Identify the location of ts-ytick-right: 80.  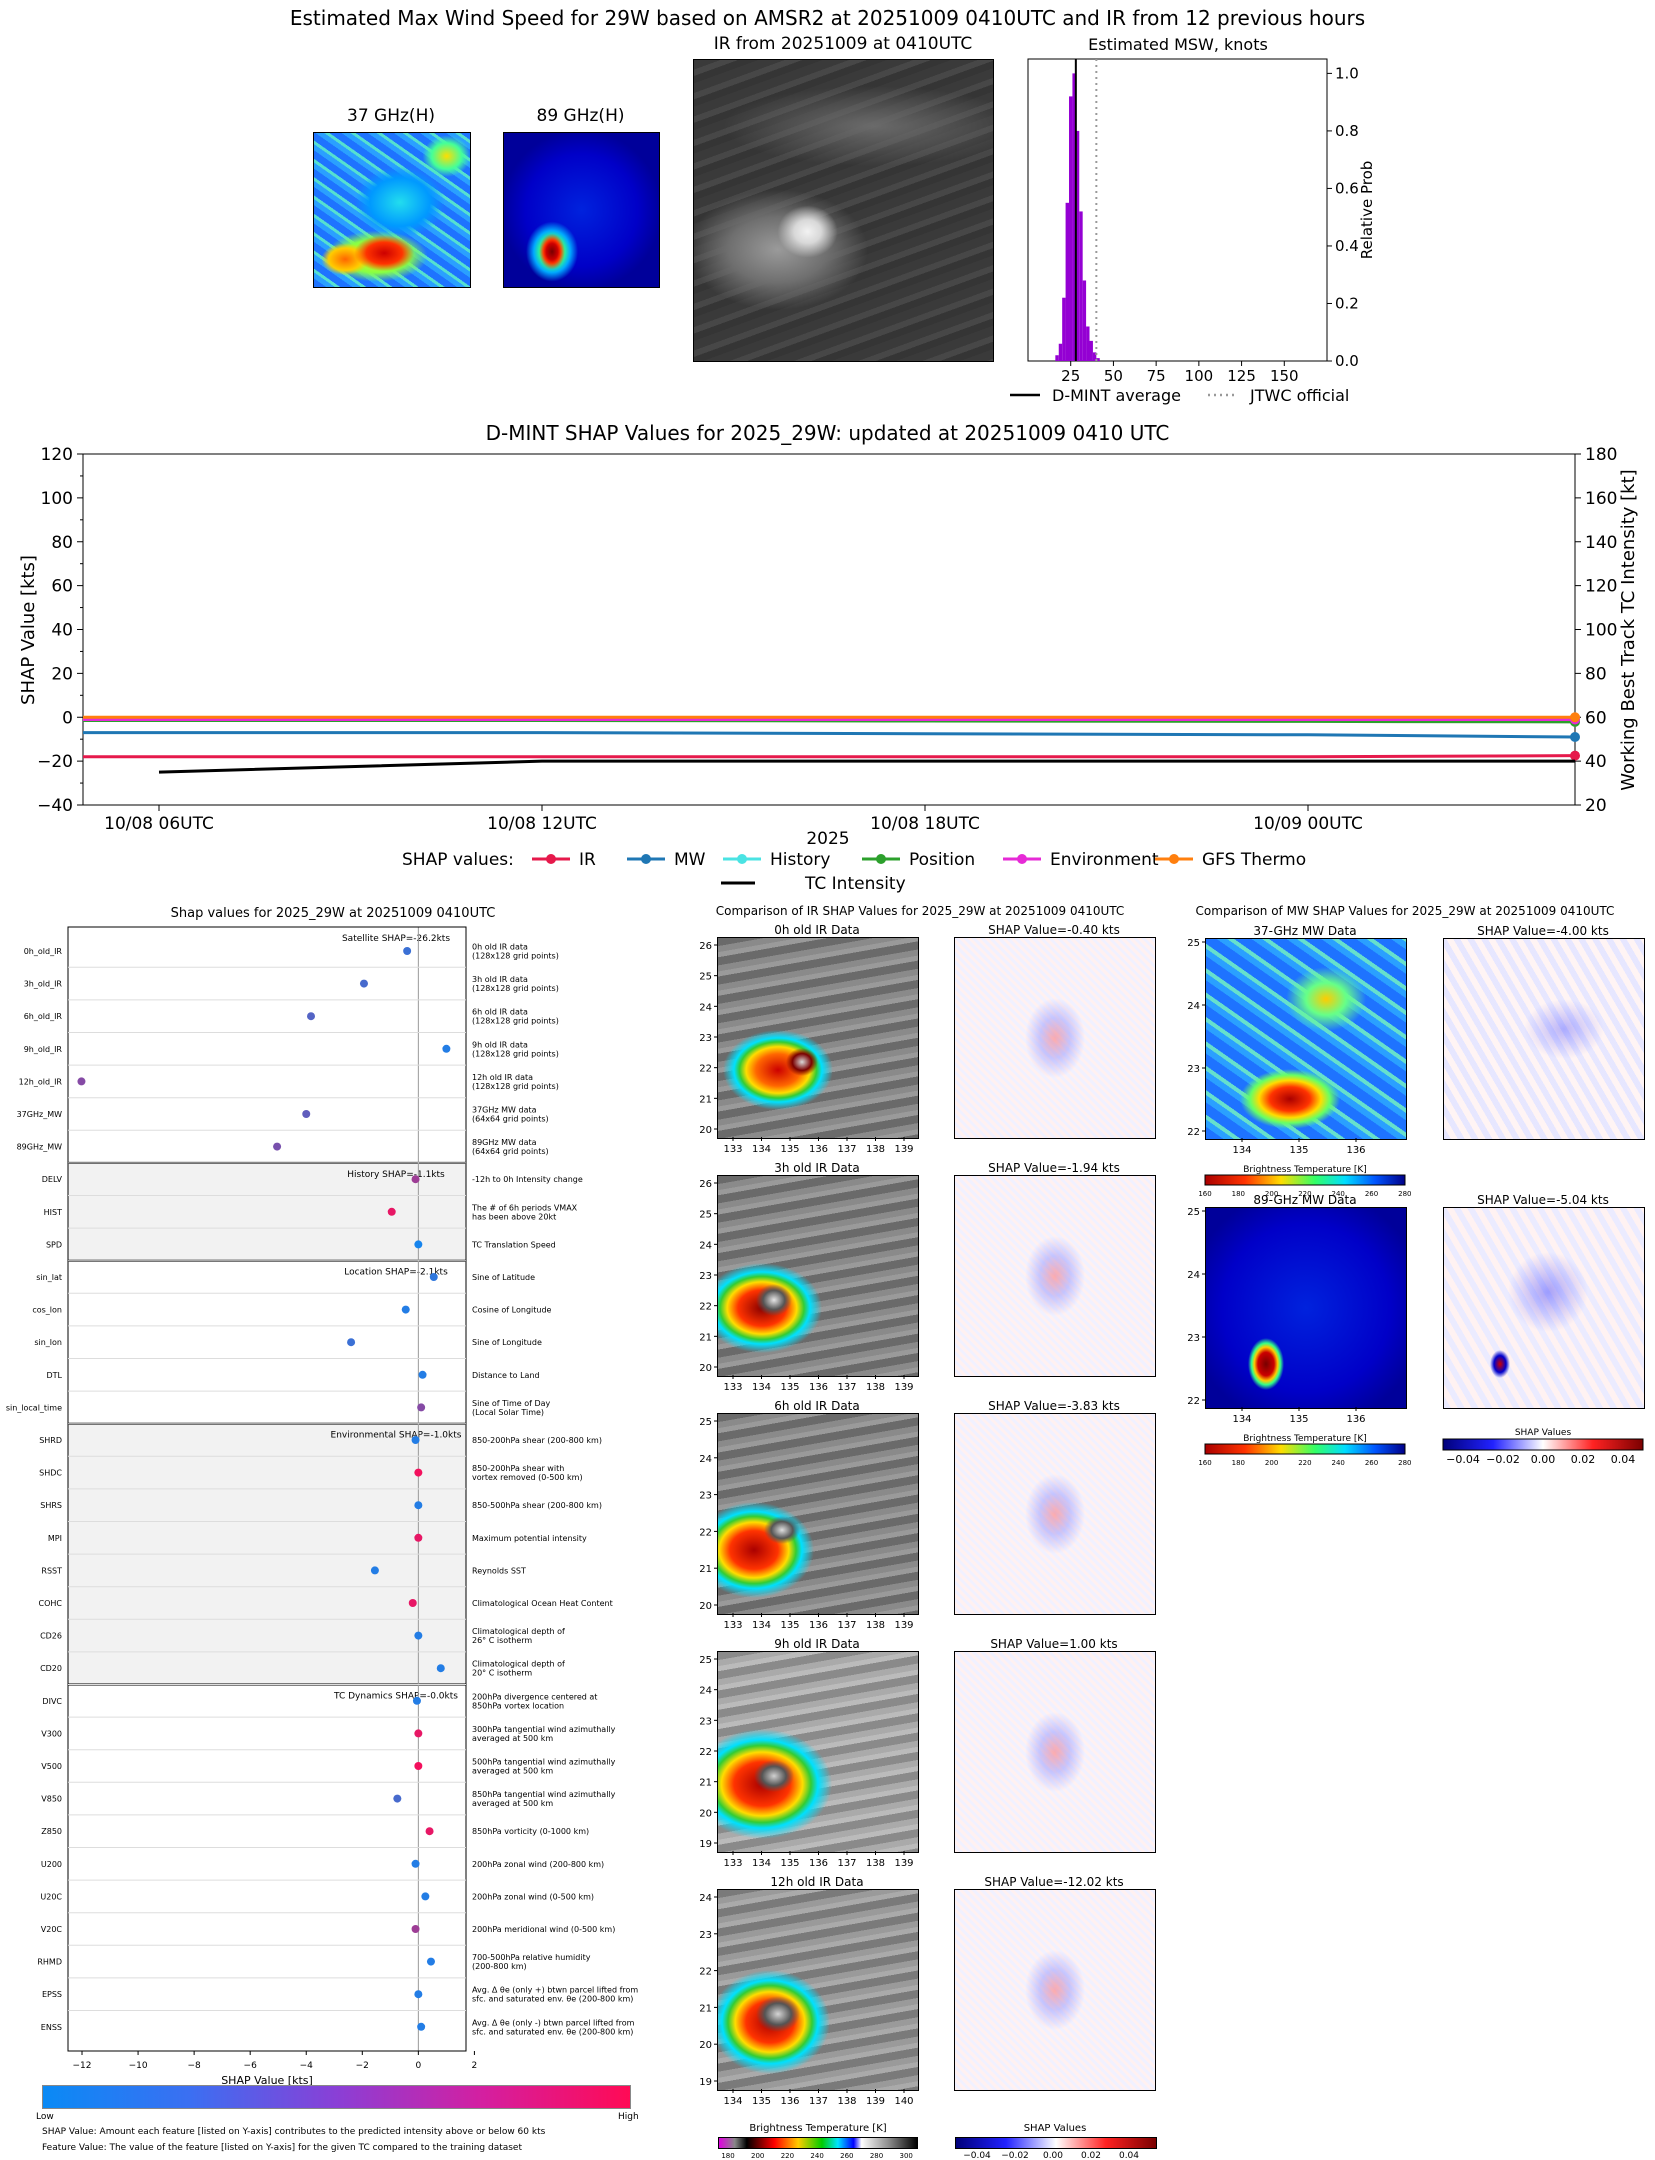
(1596, 674).